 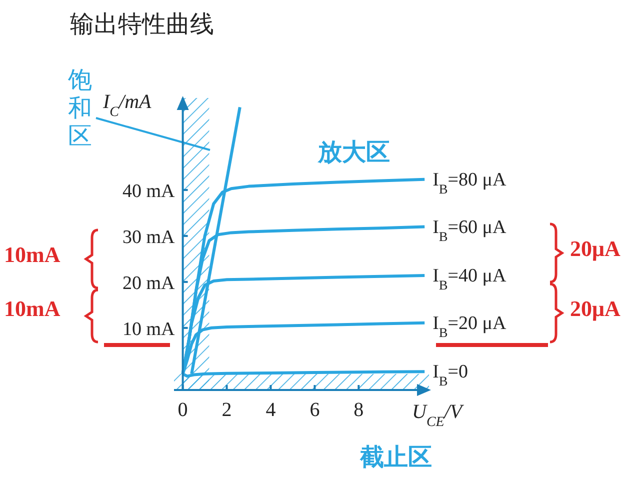 What do you see at coordinates (450, 375) in the screenshot?
I see `series-label: I$_{B}$=0` at bounding box center [450, 375].